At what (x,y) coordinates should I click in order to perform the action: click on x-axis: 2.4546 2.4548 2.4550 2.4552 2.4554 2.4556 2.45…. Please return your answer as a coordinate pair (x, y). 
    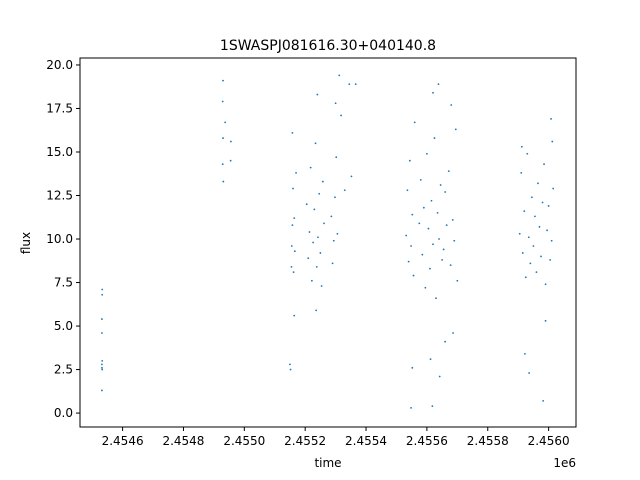
    Looking at the image, I should click on (336, 437).